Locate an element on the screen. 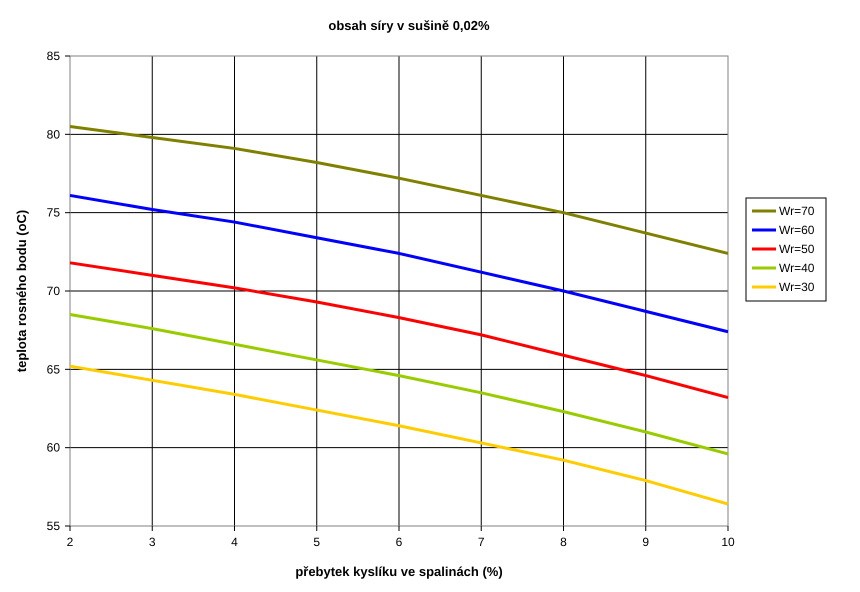  x-axis-title: přebytek kyslíku ve spalinách (%) is located at coordinates (399, 571).